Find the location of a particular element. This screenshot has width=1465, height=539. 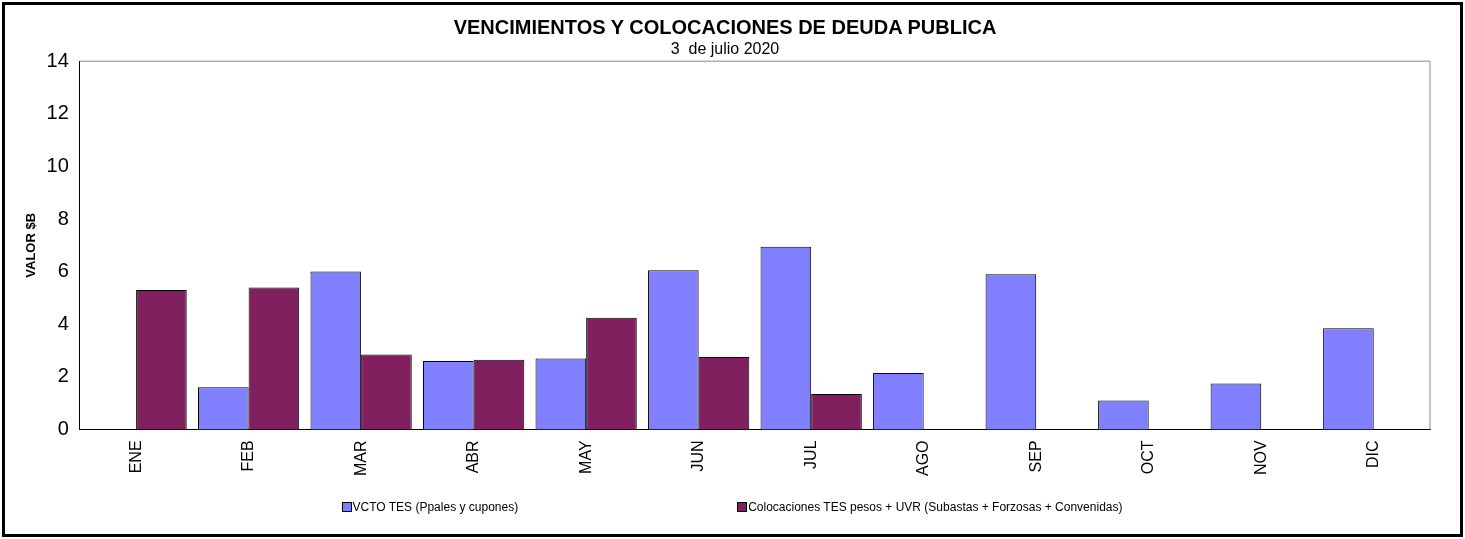

x-tick-label: SEP is located at coordinates (1035, 456).